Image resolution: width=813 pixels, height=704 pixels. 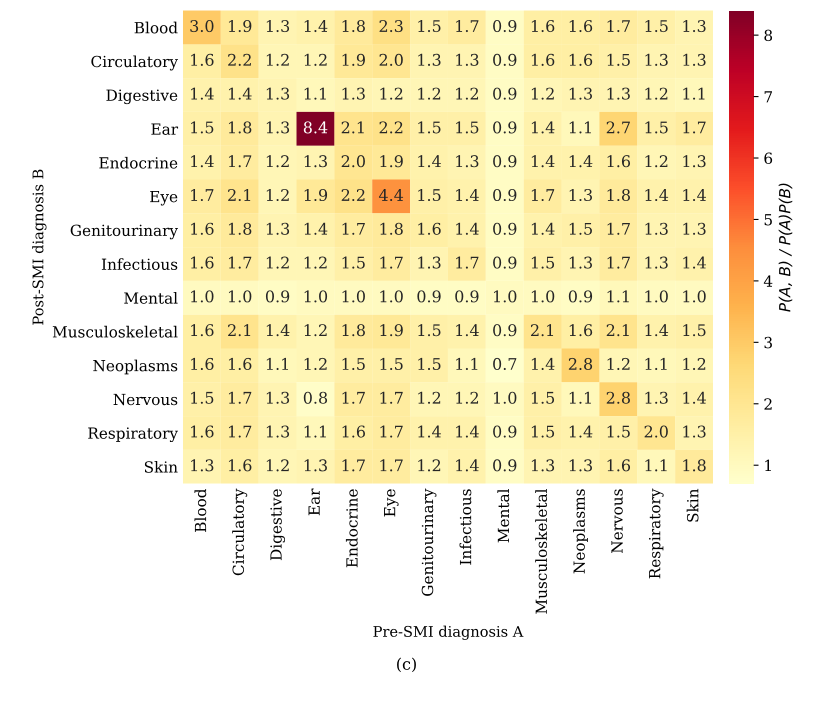 I want to click on data-label: 2.2, so click(x=239, y=60).